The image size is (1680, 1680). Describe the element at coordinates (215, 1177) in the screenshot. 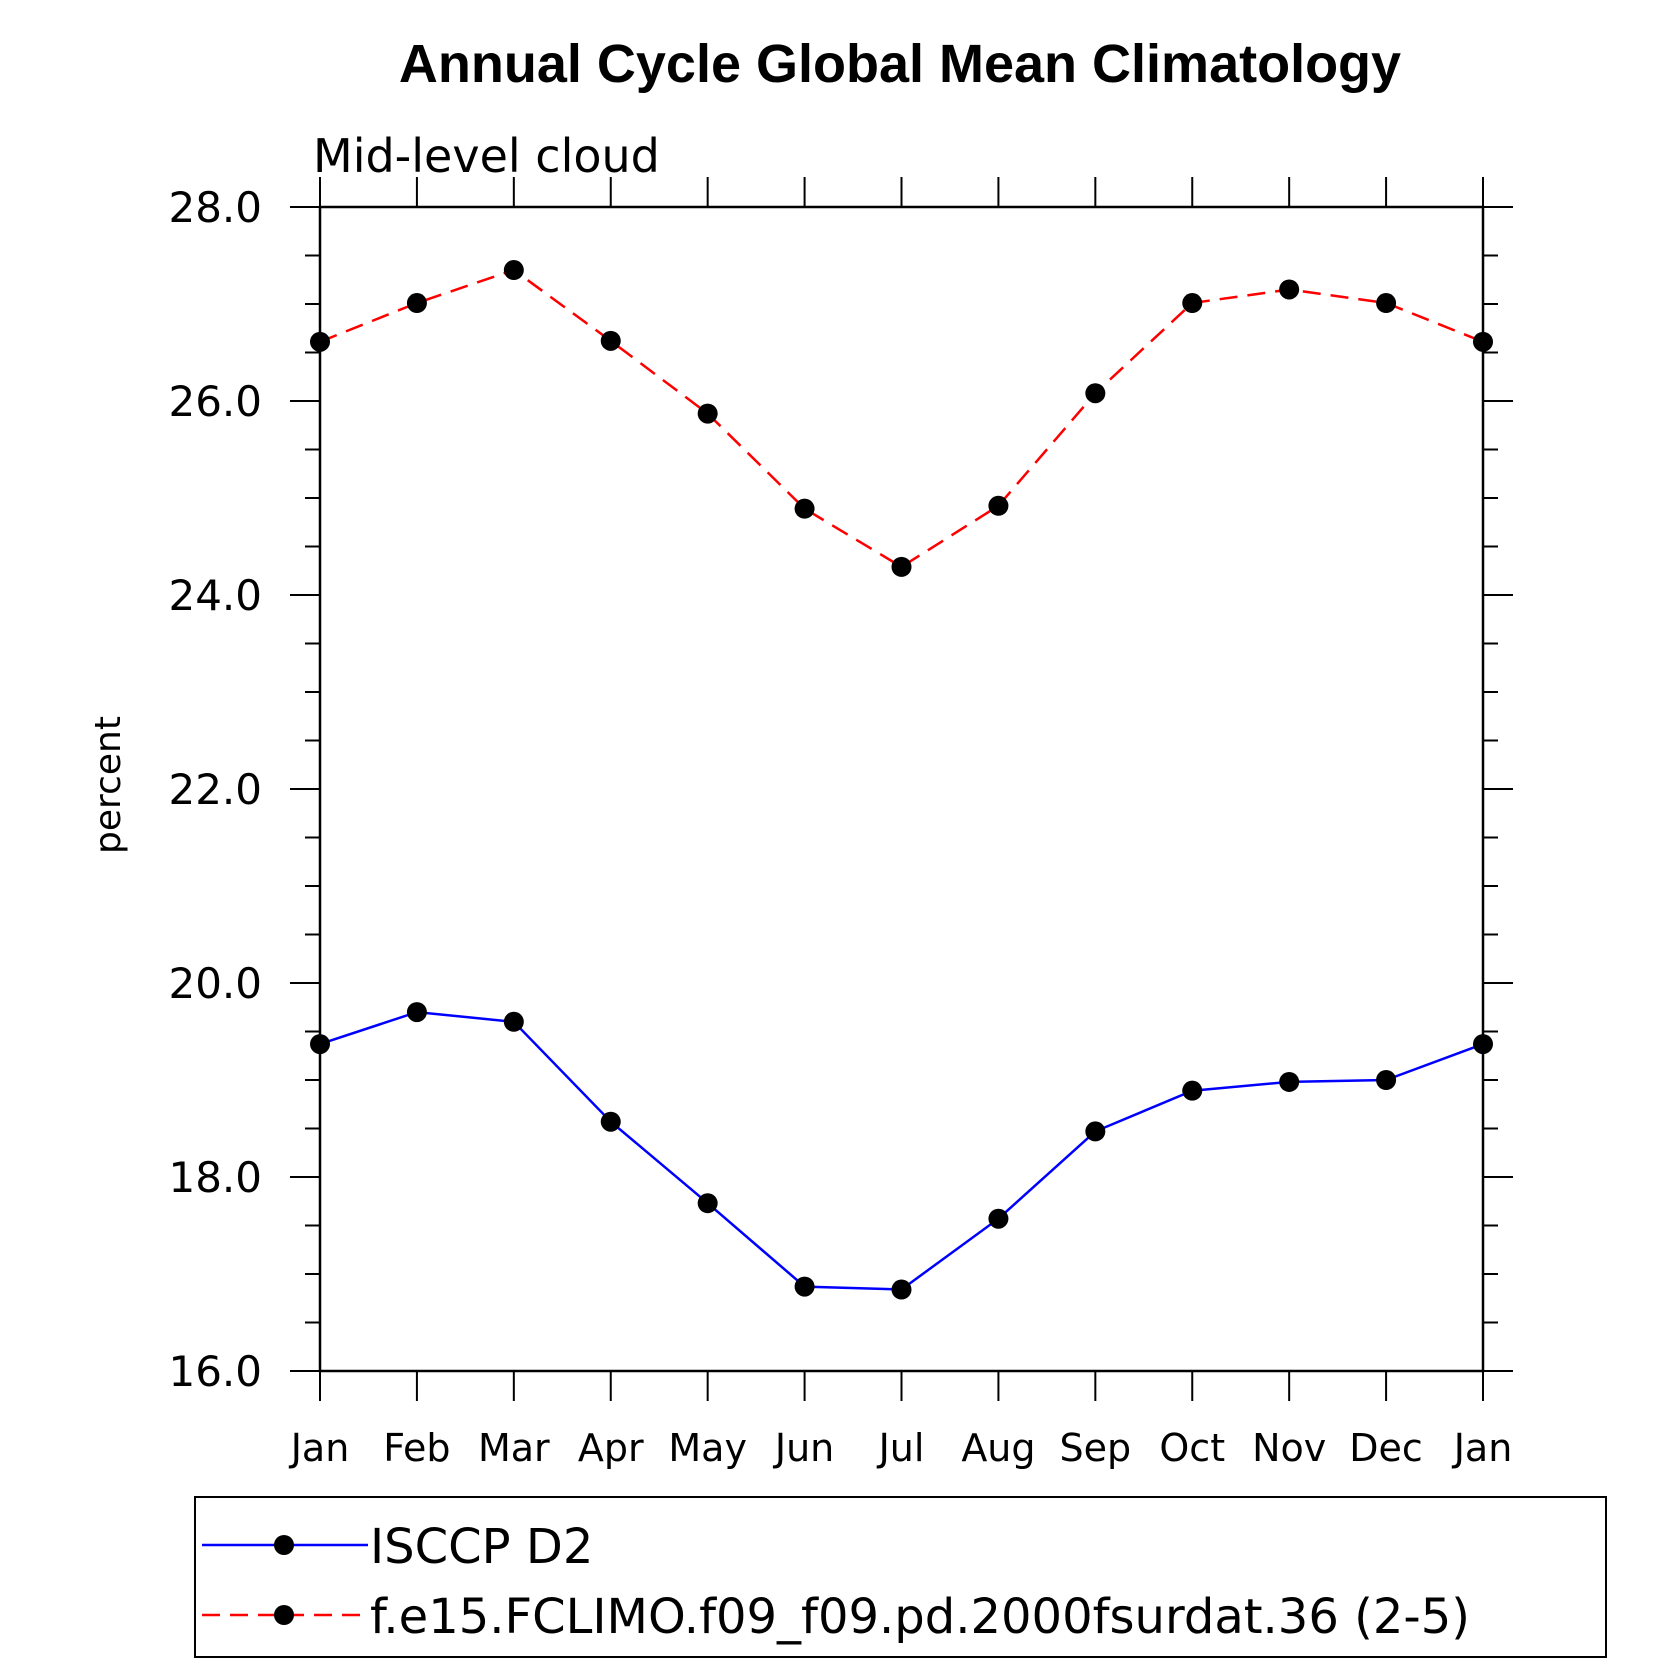

I see `y-tick-label: 18.0` at that location.